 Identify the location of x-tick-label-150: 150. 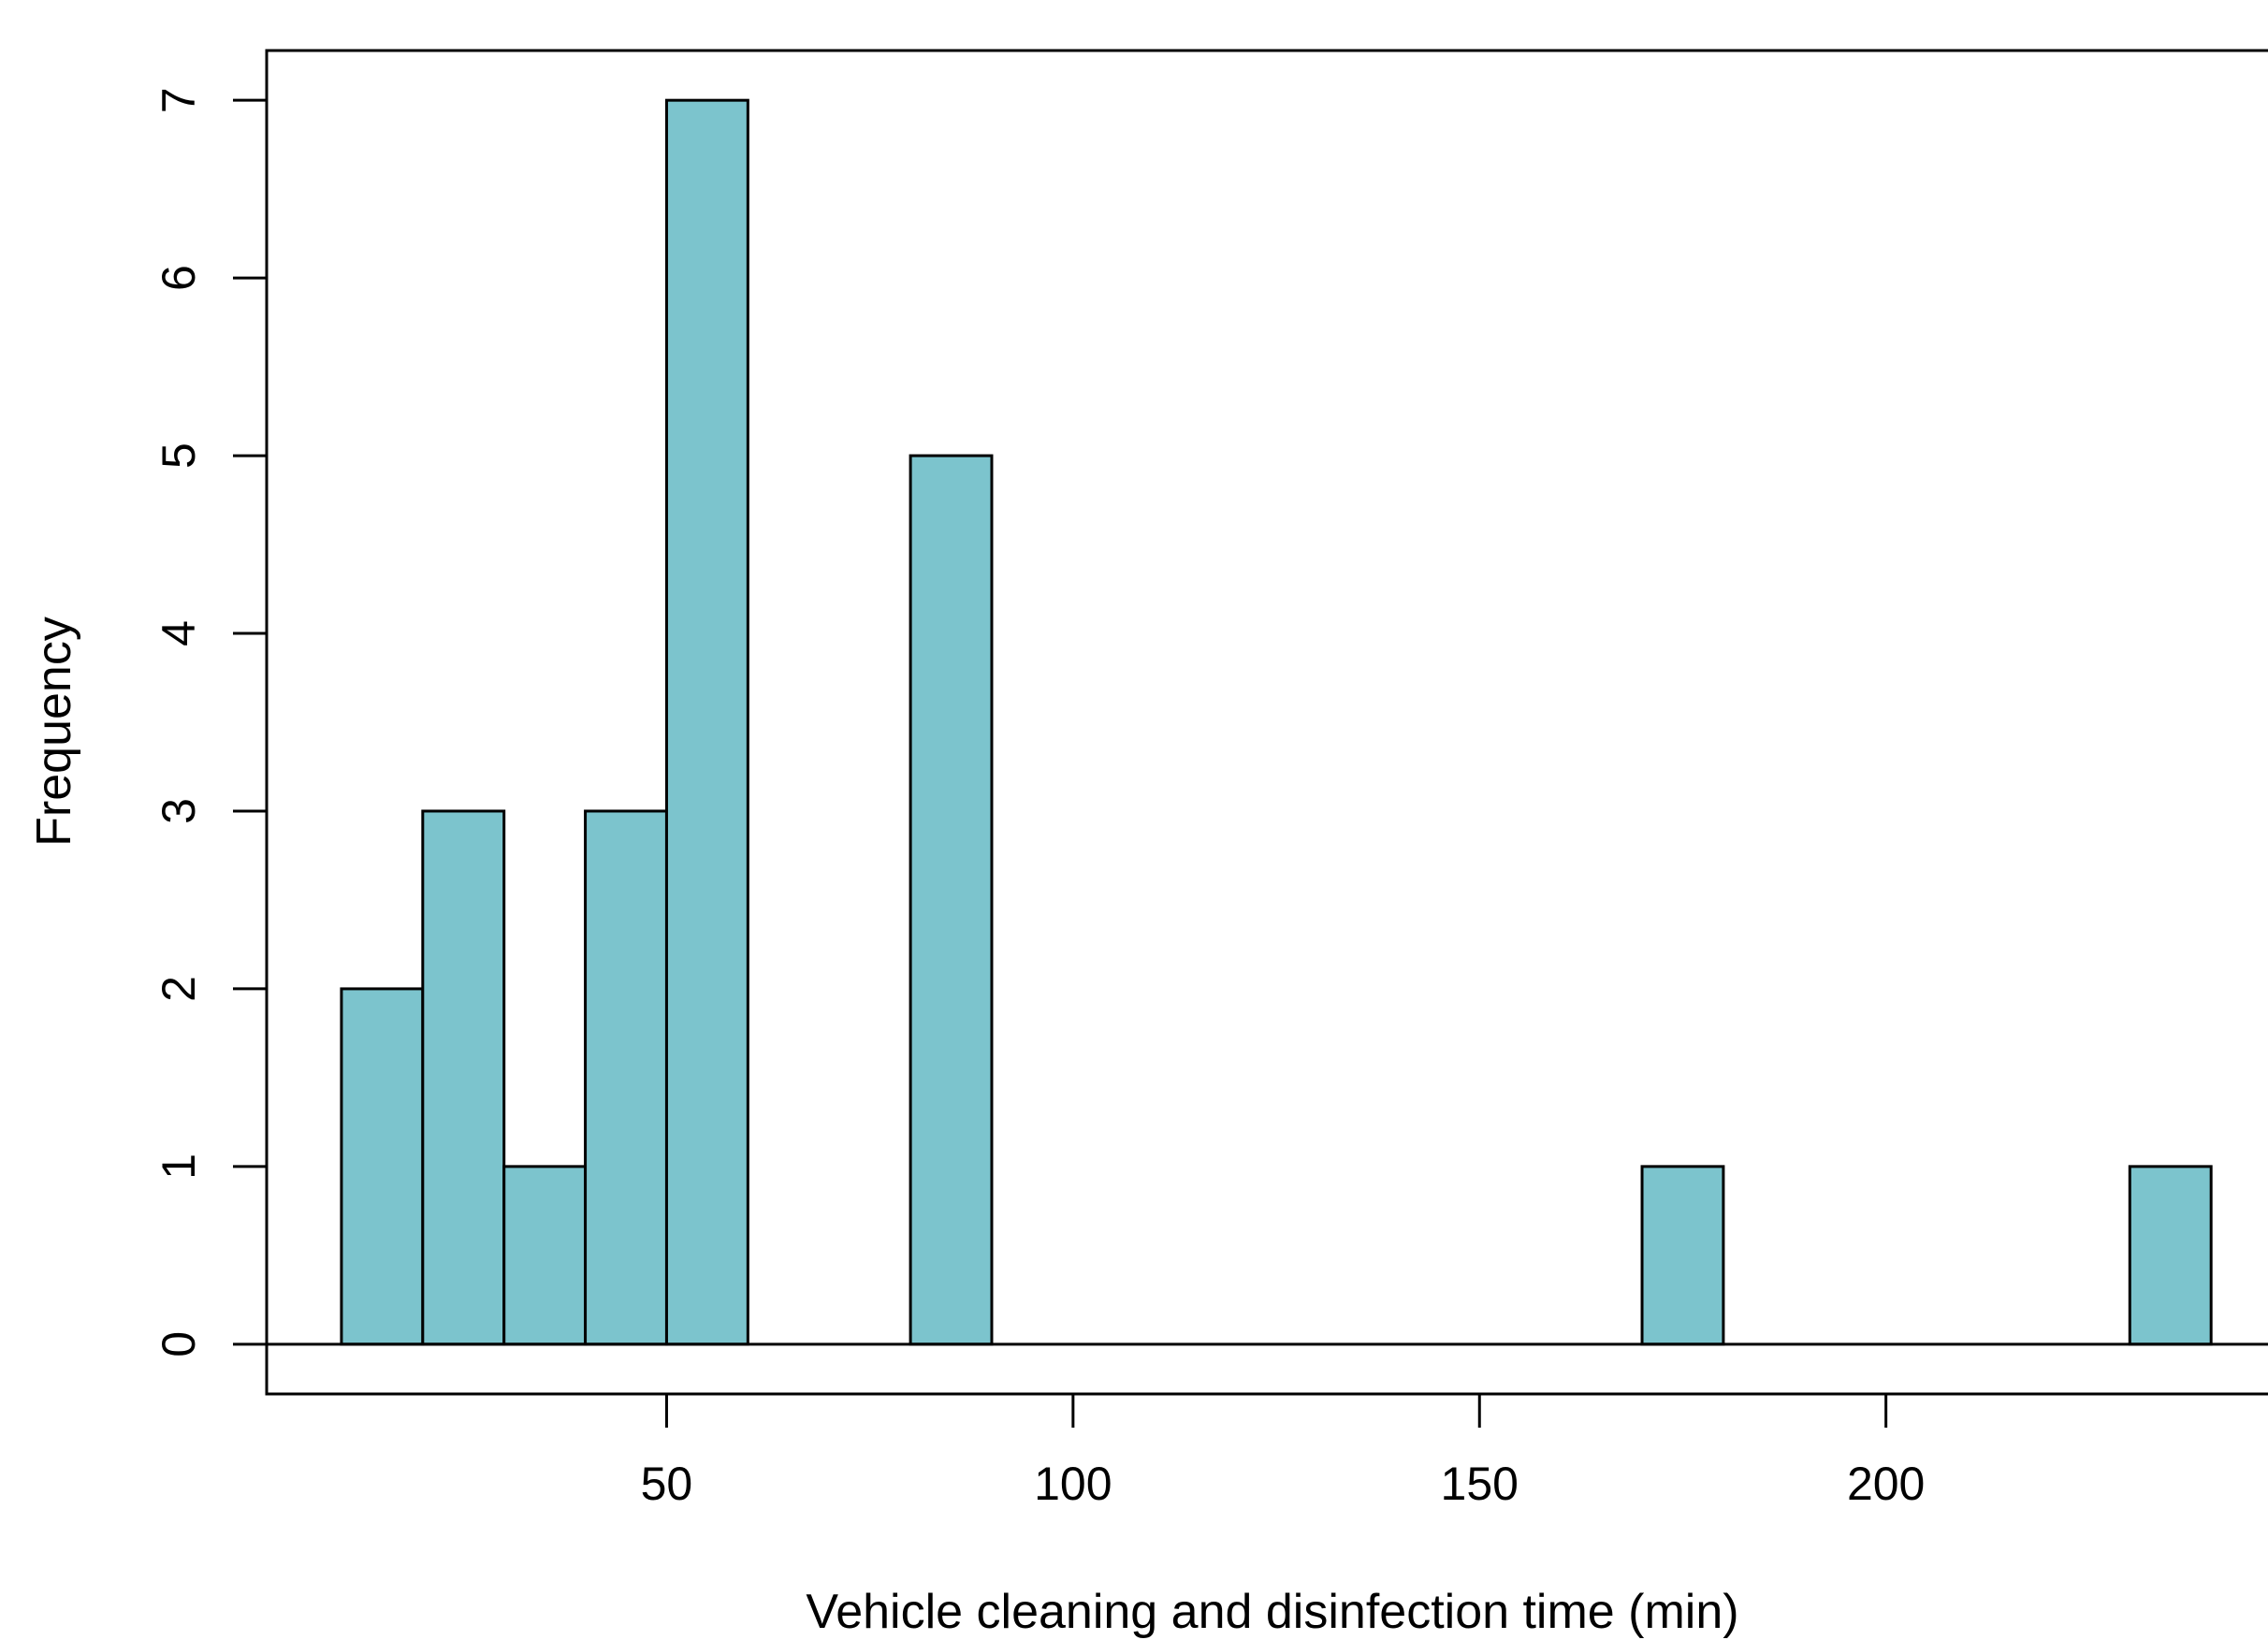
(1480, 1484).